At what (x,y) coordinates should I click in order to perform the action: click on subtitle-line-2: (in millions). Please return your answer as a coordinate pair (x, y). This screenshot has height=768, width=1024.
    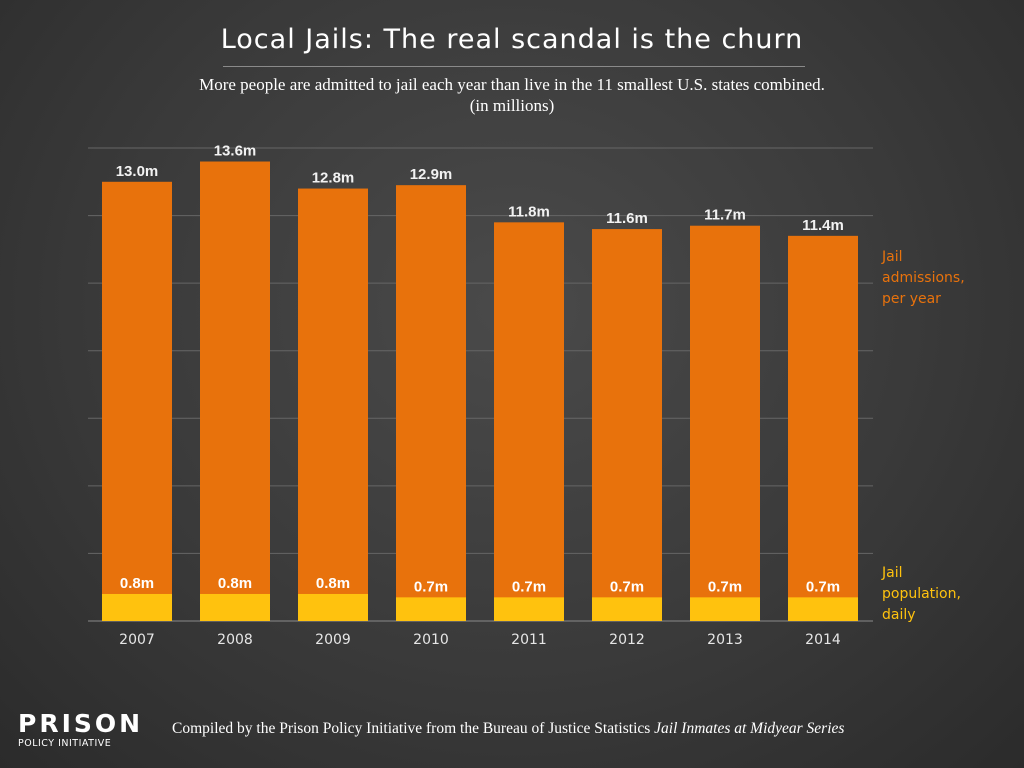
    Looking at the image, I should click on (512, 105).